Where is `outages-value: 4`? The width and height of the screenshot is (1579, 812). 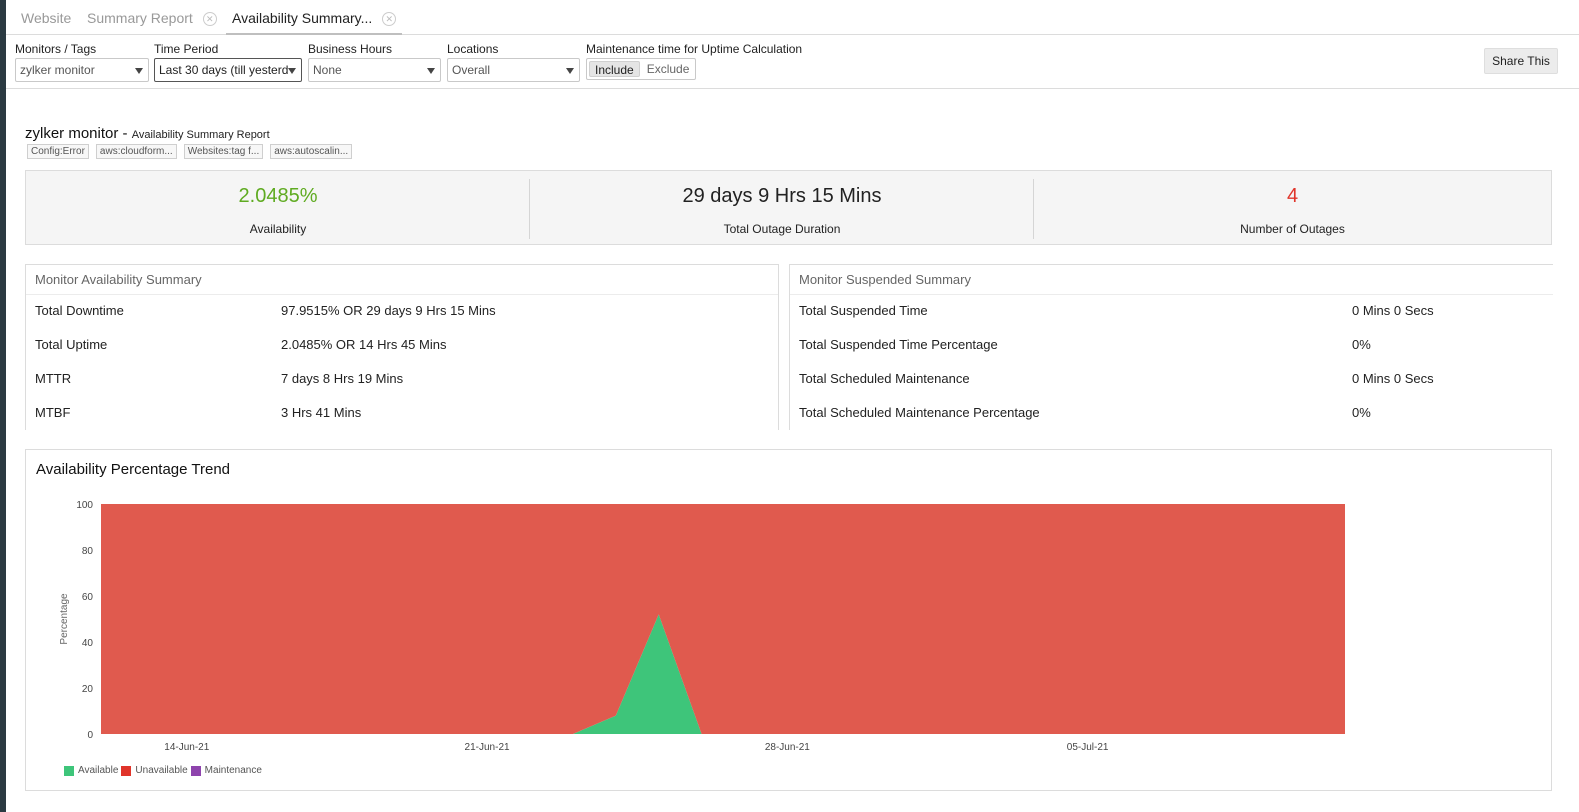 outages-value: 4 is located at coordinates (1292, 196).